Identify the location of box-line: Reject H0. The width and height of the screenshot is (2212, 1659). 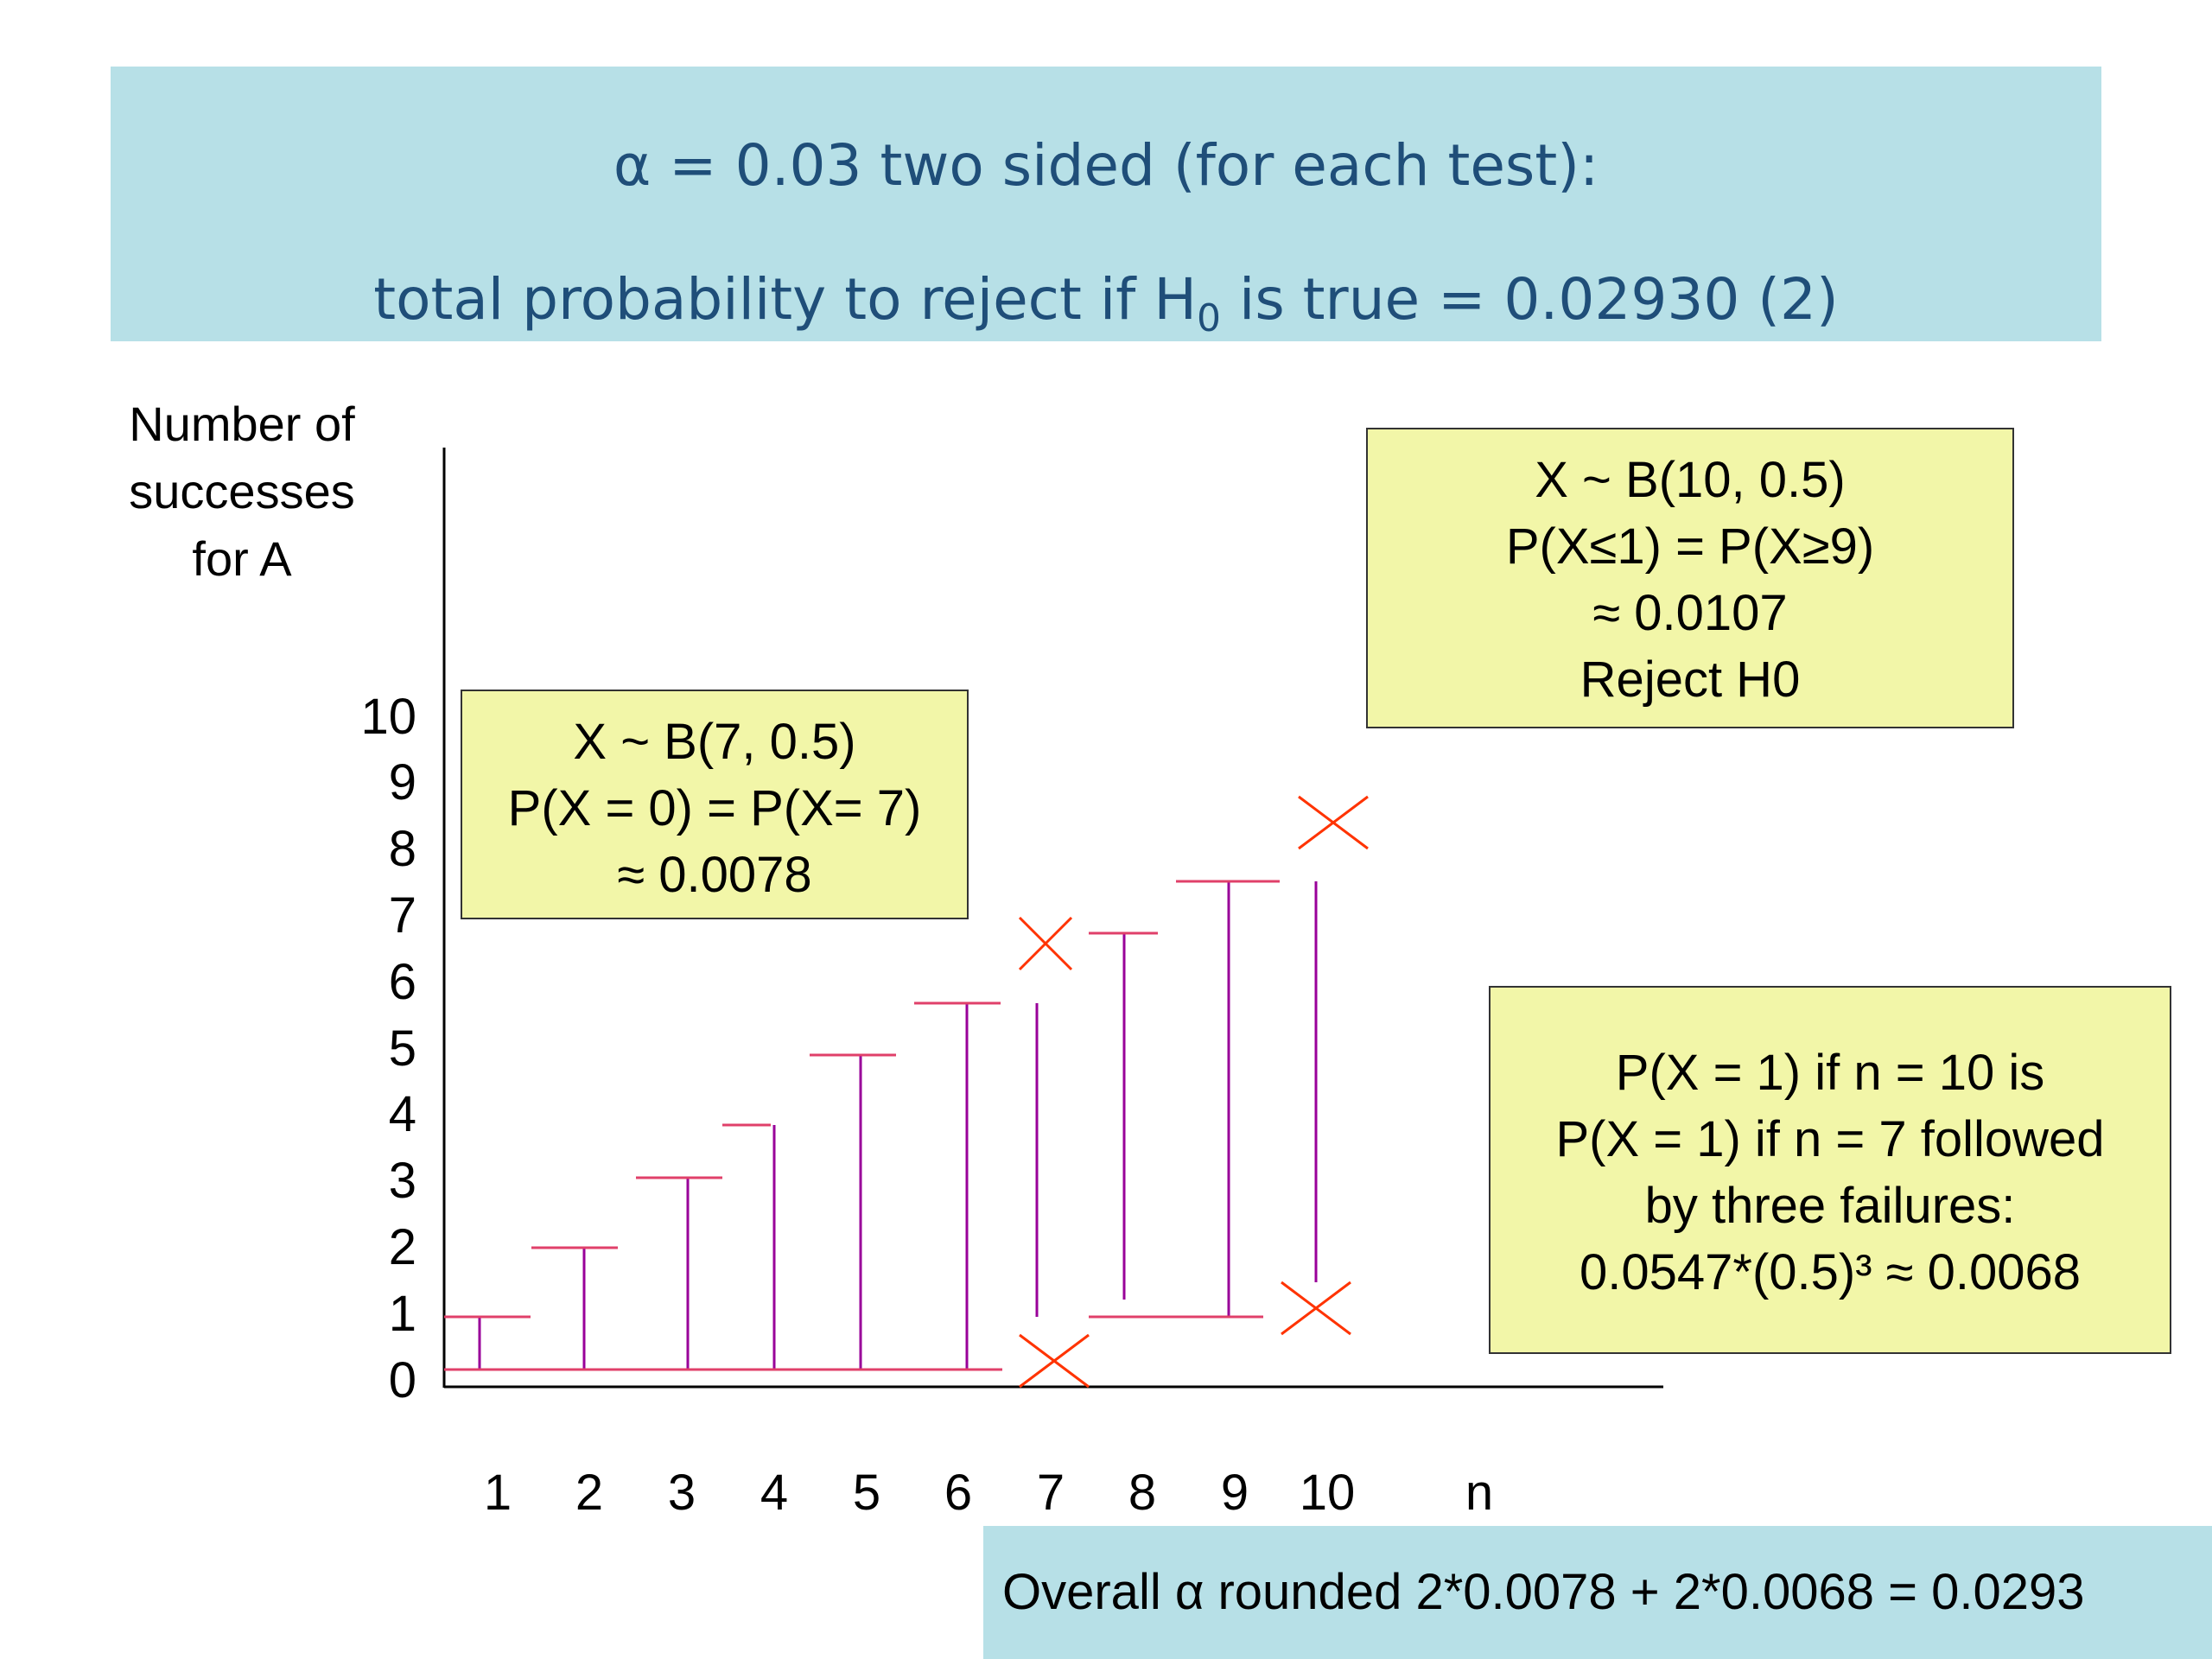
(1690, 679).